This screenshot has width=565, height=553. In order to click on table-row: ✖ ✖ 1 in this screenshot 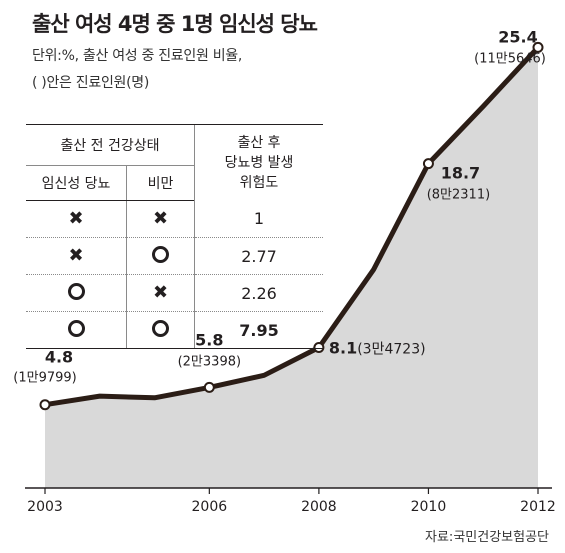, I will do `click(174, 219)`.